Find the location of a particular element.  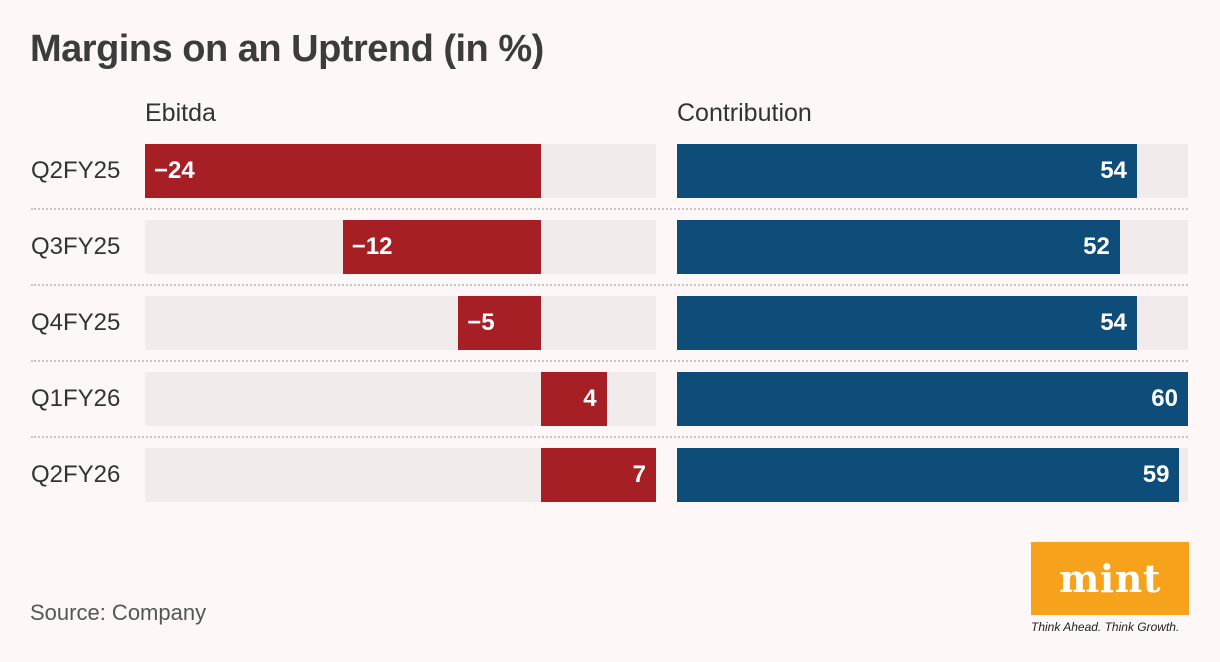

contribution-value-label: 52 is located at coordinates (1096, 246).